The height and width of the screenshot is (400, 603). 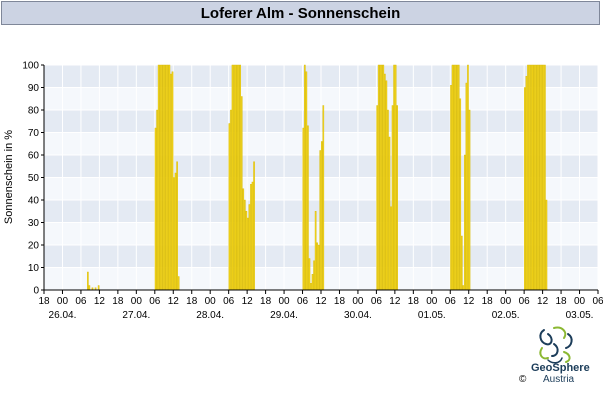 I want to click on chart-title-bar: Loferer Alm - Sonnenschein, so click(x=300, y=13).